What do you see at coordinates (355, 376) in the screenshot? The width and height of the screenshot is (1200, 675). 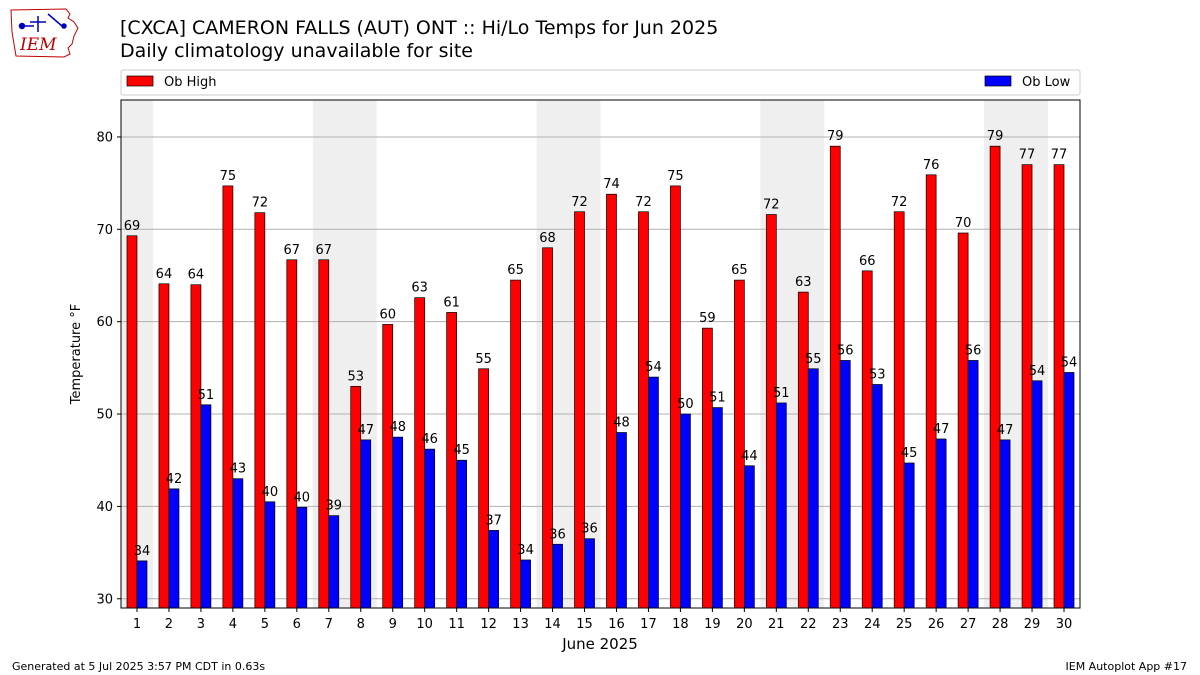 I see `value-label-high-8: 53` at bounding box center [355, 376].